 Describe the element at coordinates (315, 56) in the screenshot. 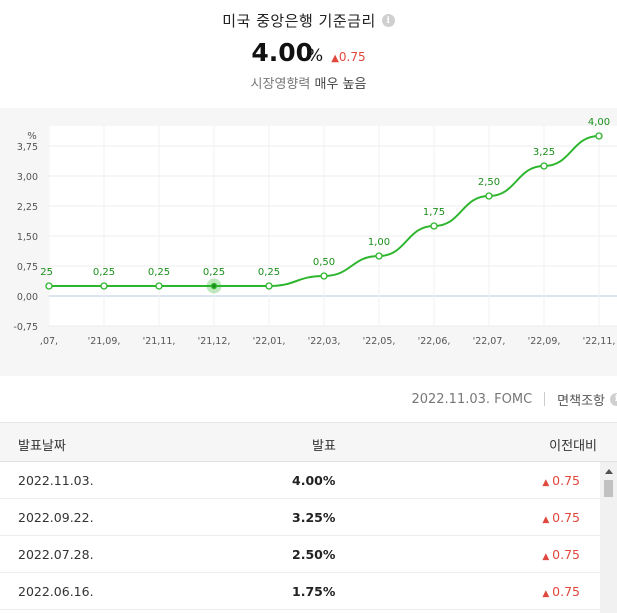

I see `rate-unit: %` at that location.